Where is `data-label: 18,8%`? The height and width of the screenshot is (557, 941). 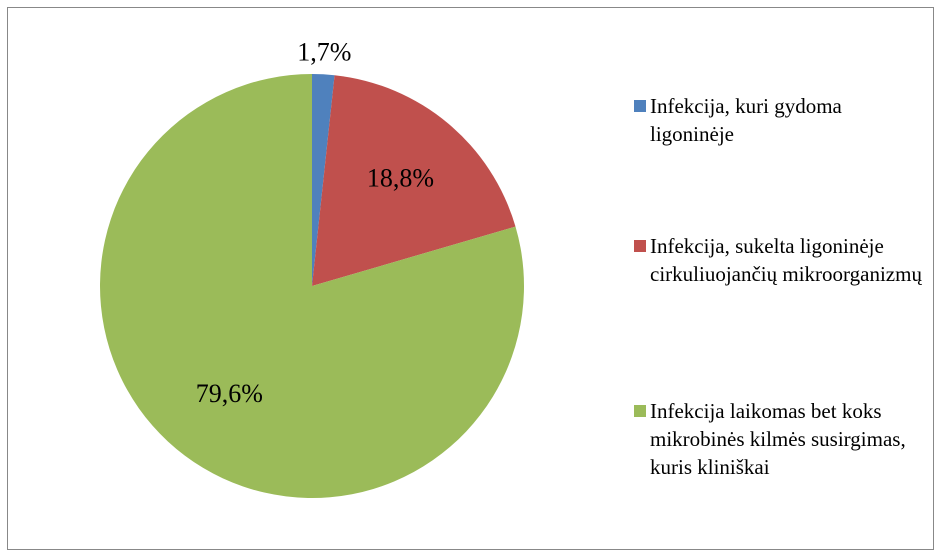
data-label: 18,8% is located at coordinates (400, 177).